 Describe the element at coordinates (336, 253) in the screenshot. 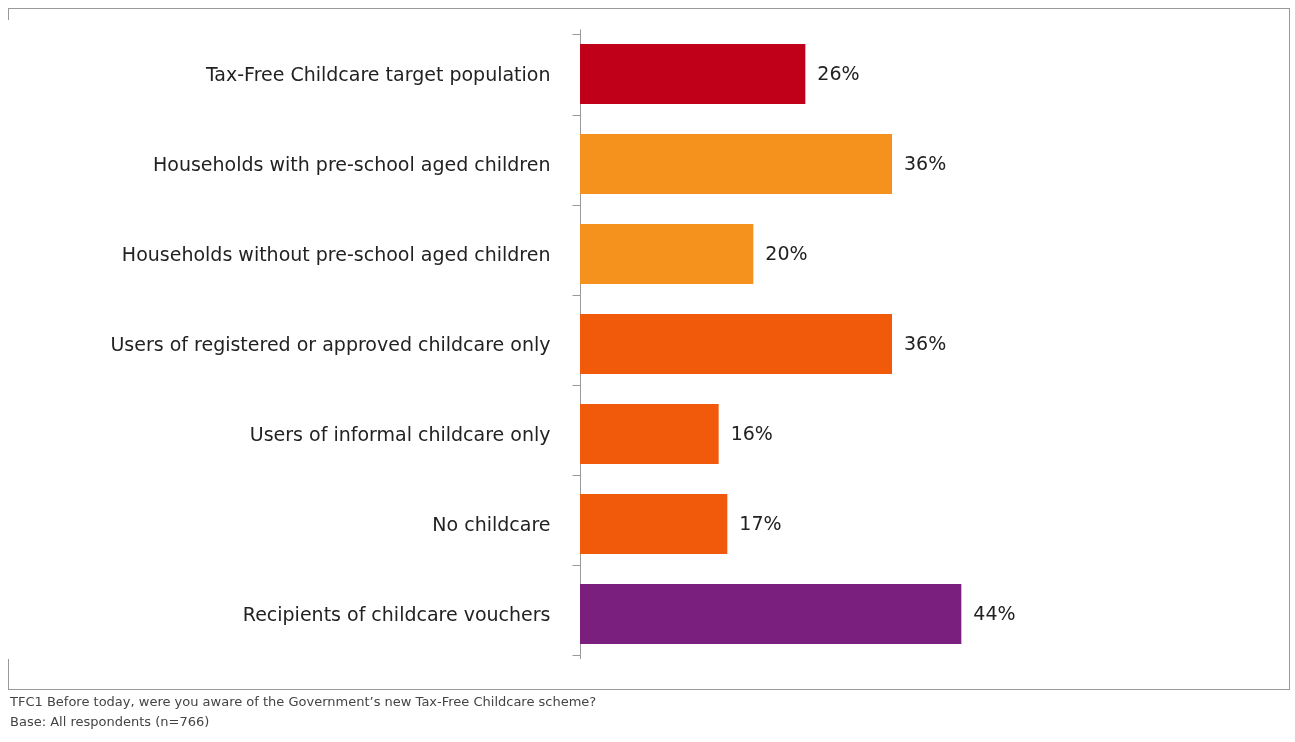

I see `y-tick-label: Households without pre-school aged children` at that location.